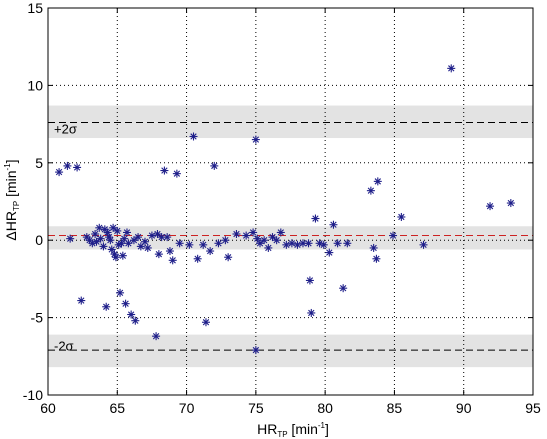 The width and height of the screenshot is (547, 439). Describe the element at coordinates (256, 408) in the screenshot. I see `x-tick-label: 75` at that location.